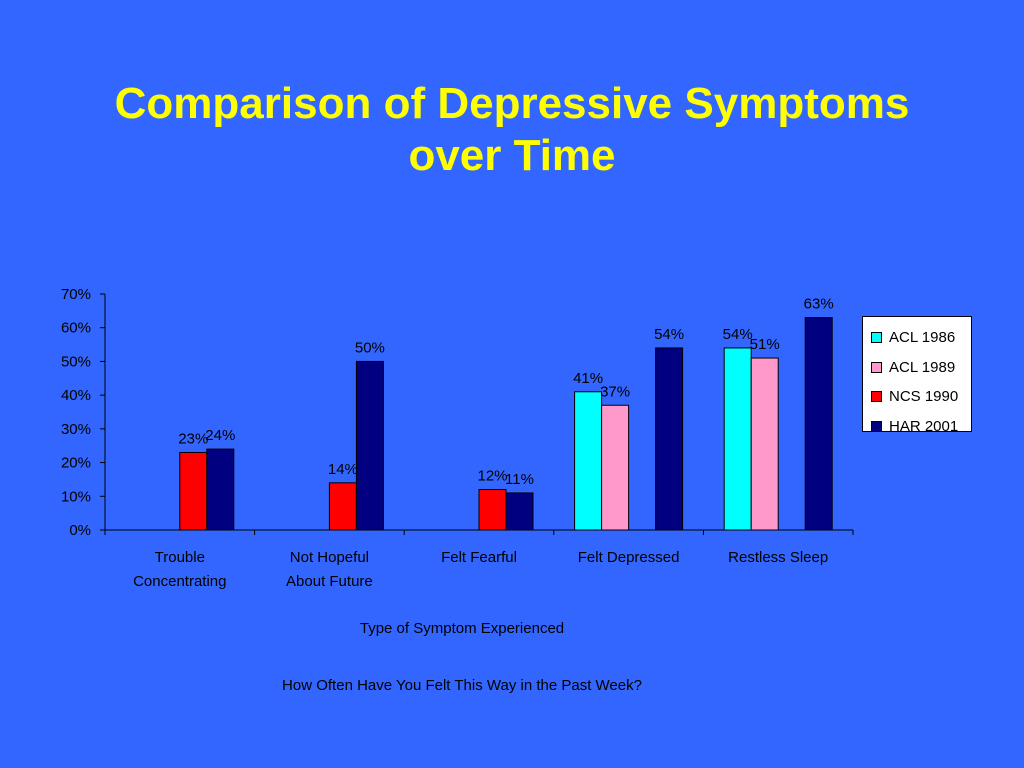  Describe the element at coordinates (76, 294) in the screenshot. I see `y-tick-label: 70%` at that location.